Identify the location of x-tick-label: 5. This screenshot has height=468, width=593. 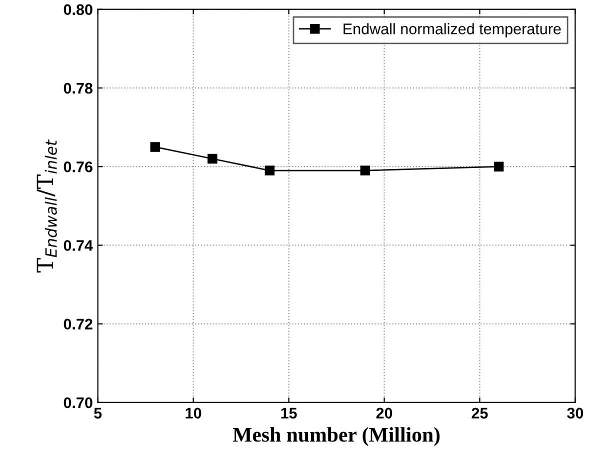
(98, 413).